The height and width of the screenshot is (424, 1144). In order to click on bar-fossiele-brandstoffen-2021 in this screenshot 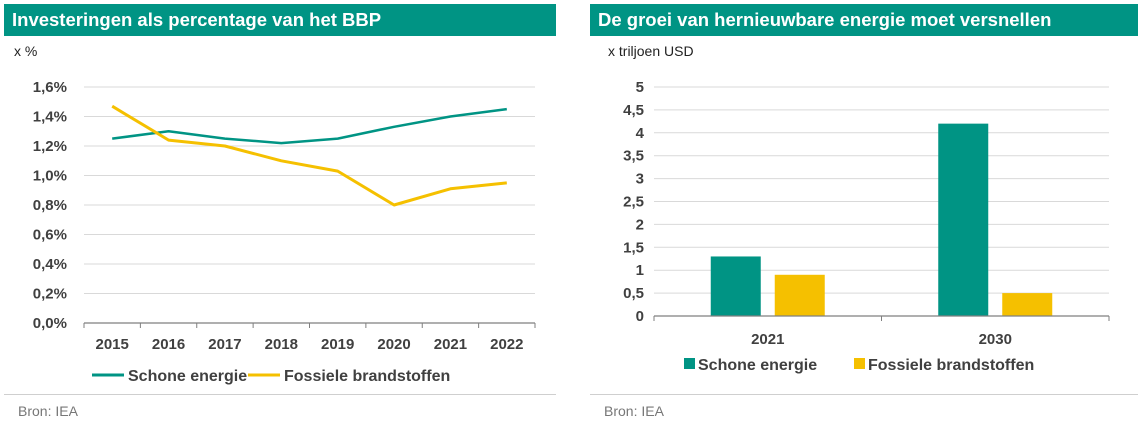, I will do `click(799, 295)`.